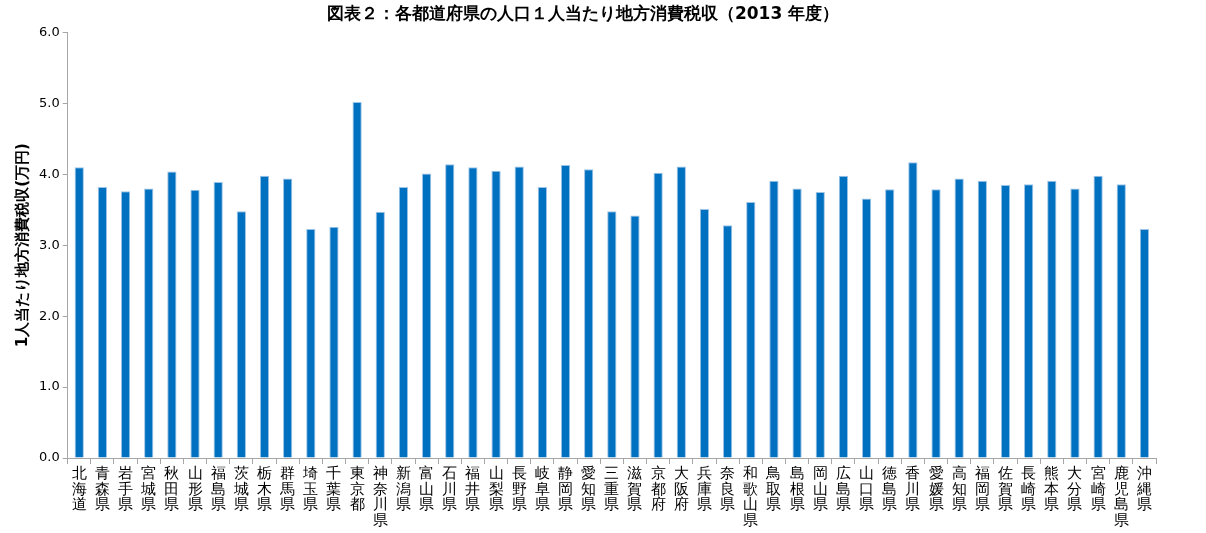 The image size is (1206, 533). I want to click on x-tick-label: 佐賀県, so click(1005, 488).